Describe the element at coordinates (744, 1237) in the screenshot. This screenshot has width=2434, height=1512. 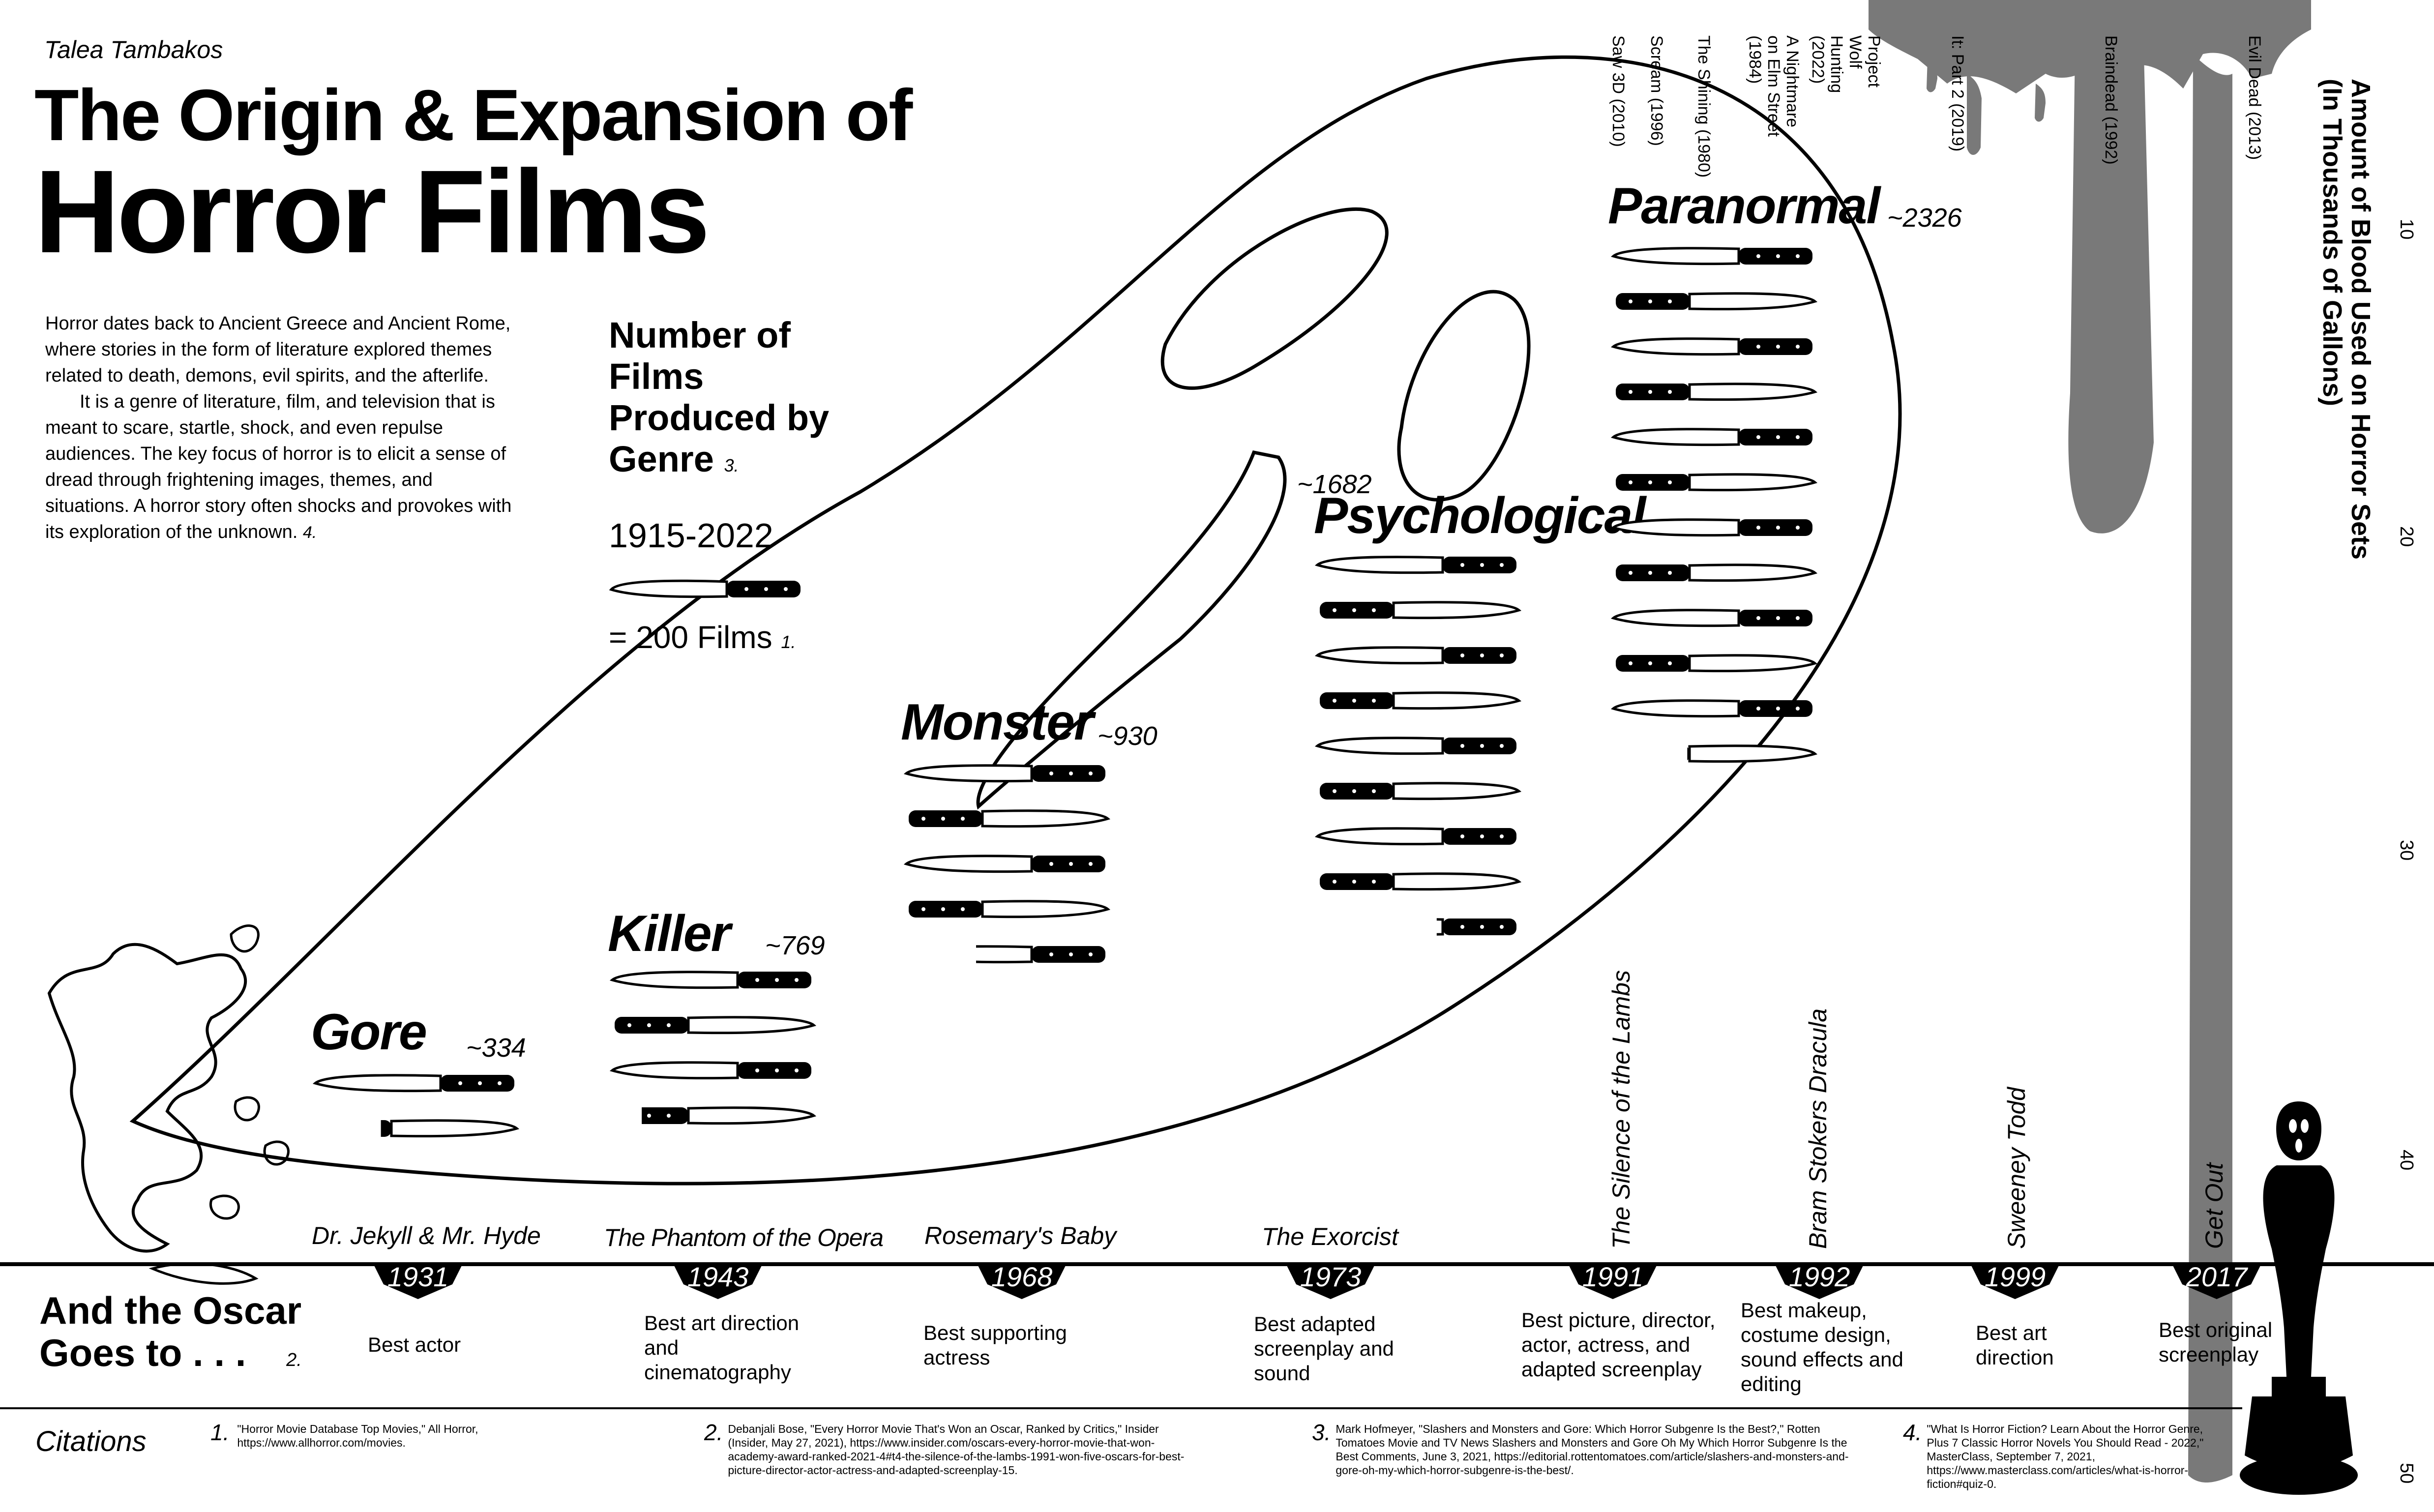
I see `oscar-film-title: The Phantom of the Opera` at that location.